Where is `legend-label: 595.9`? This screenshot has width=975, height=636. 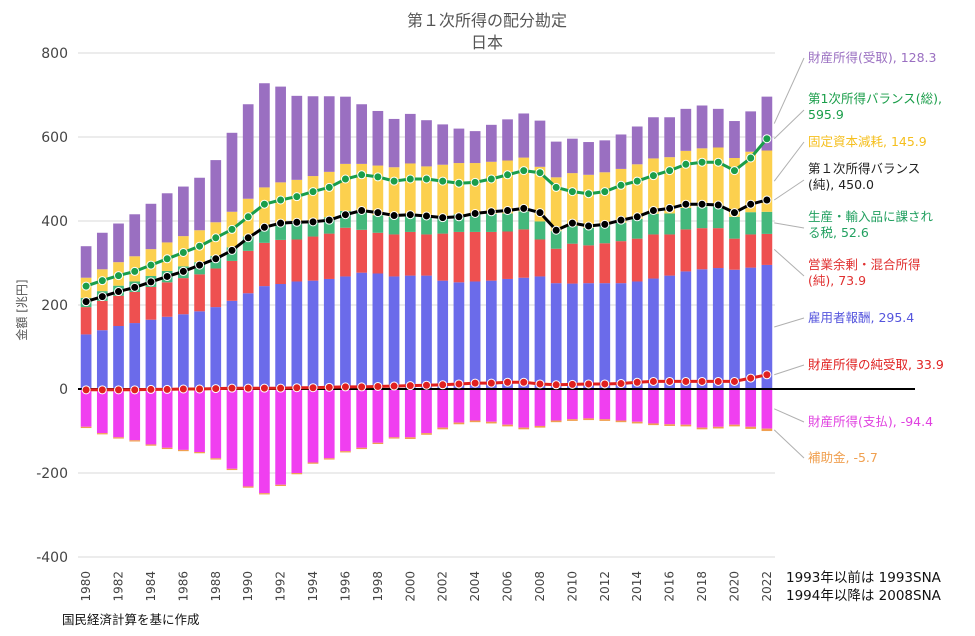
legend-label: 595.9 is located at coordinates (826, 114).